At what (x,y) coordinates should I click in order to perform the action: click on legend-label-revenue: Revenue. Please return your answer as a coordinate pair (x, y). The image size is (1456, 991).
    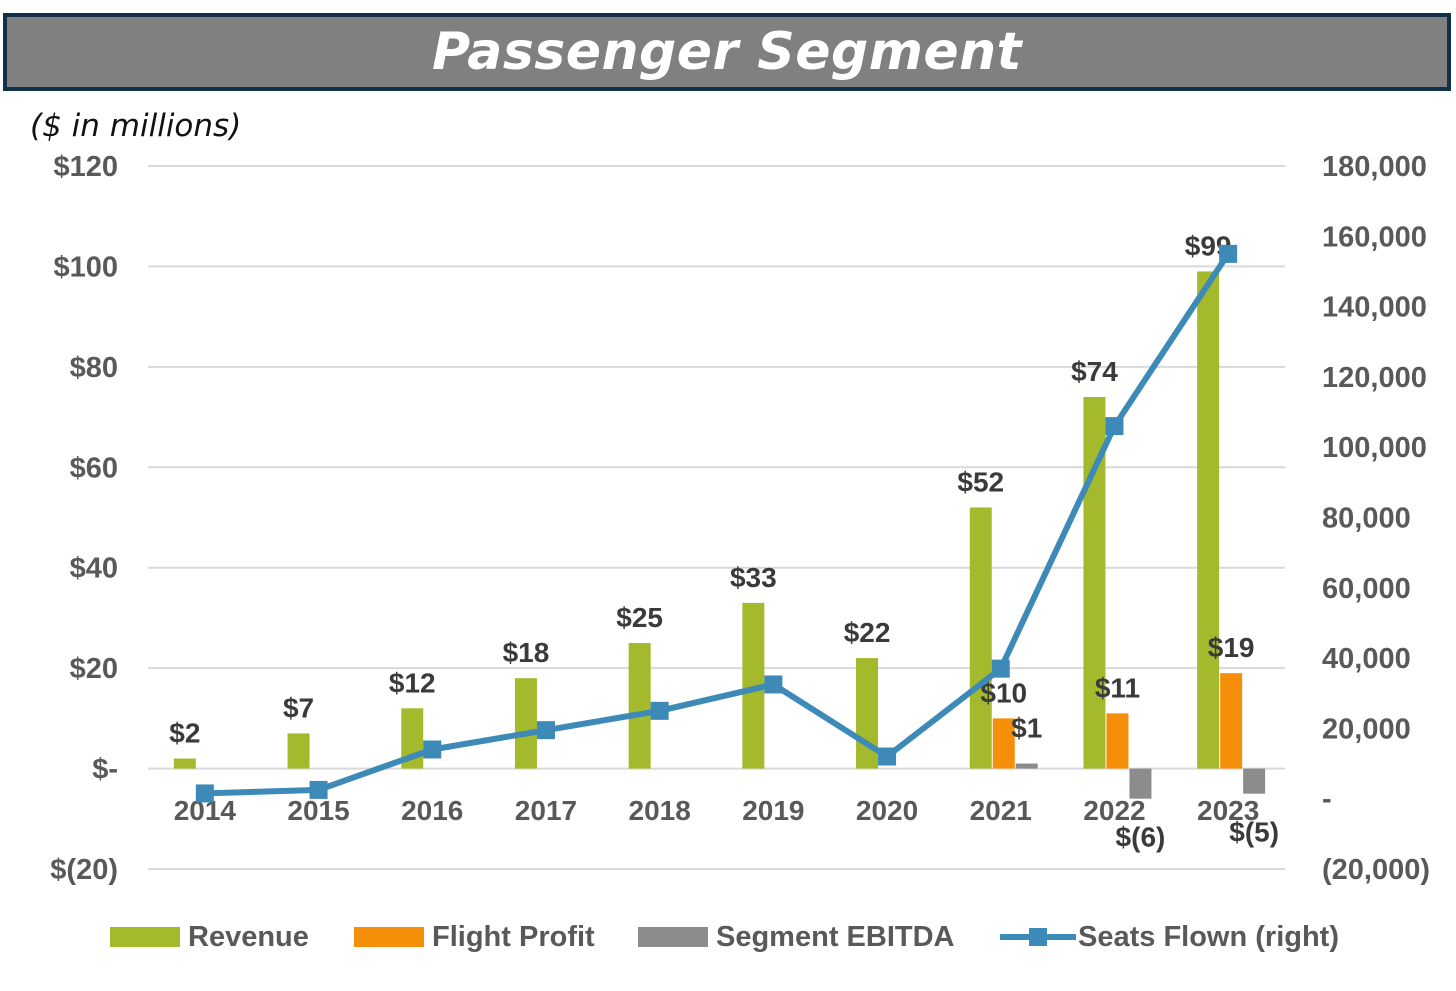
    Looking at the image, I should click on (248, 936).